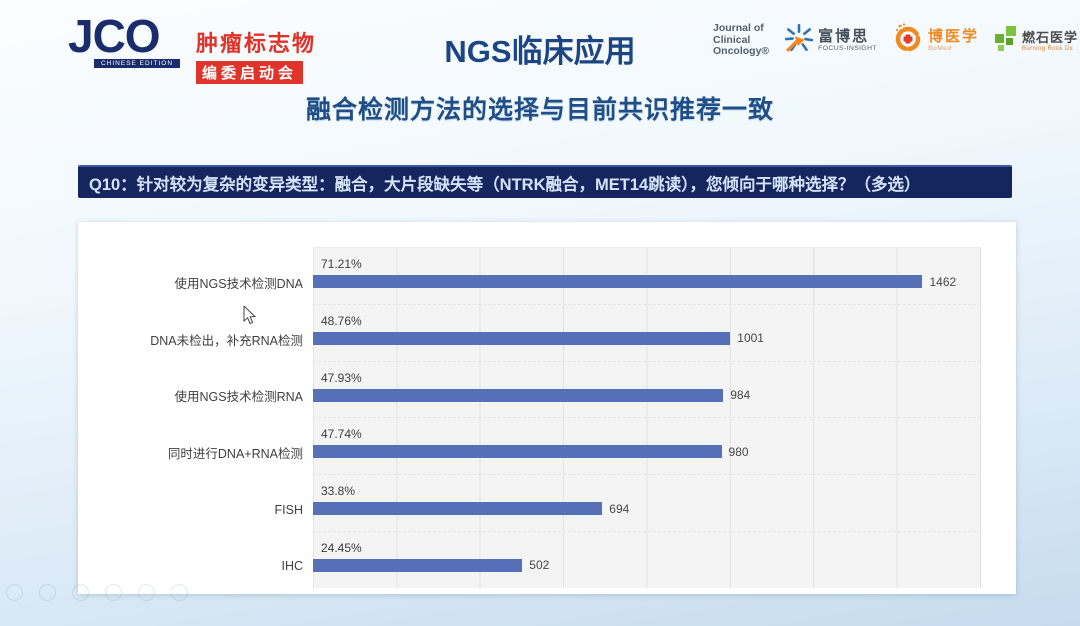 This screenshot has width=1080, height=626. Describe the element at coordinates (338, 491) in the screenshot. I see `percent-label: 33.8%` at that location.